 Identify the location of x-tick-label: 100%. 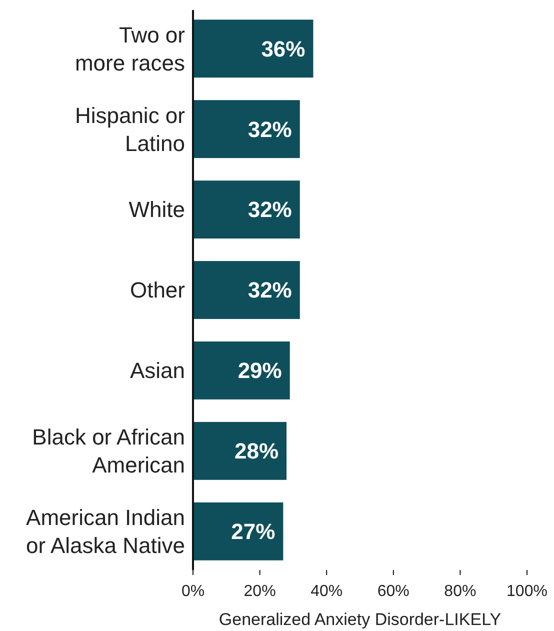
(527, 591).